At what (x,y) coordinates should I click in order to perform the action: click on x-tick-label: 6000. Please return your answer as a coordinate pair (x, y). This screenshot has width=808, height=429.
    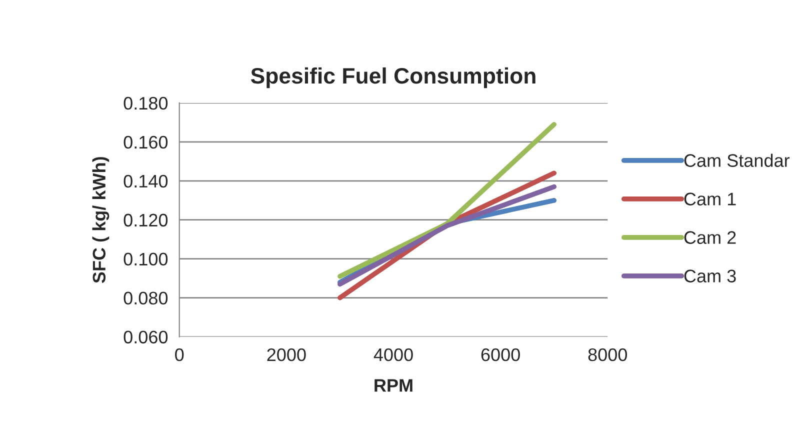
    Looking at the image, I should click on (500, 355).